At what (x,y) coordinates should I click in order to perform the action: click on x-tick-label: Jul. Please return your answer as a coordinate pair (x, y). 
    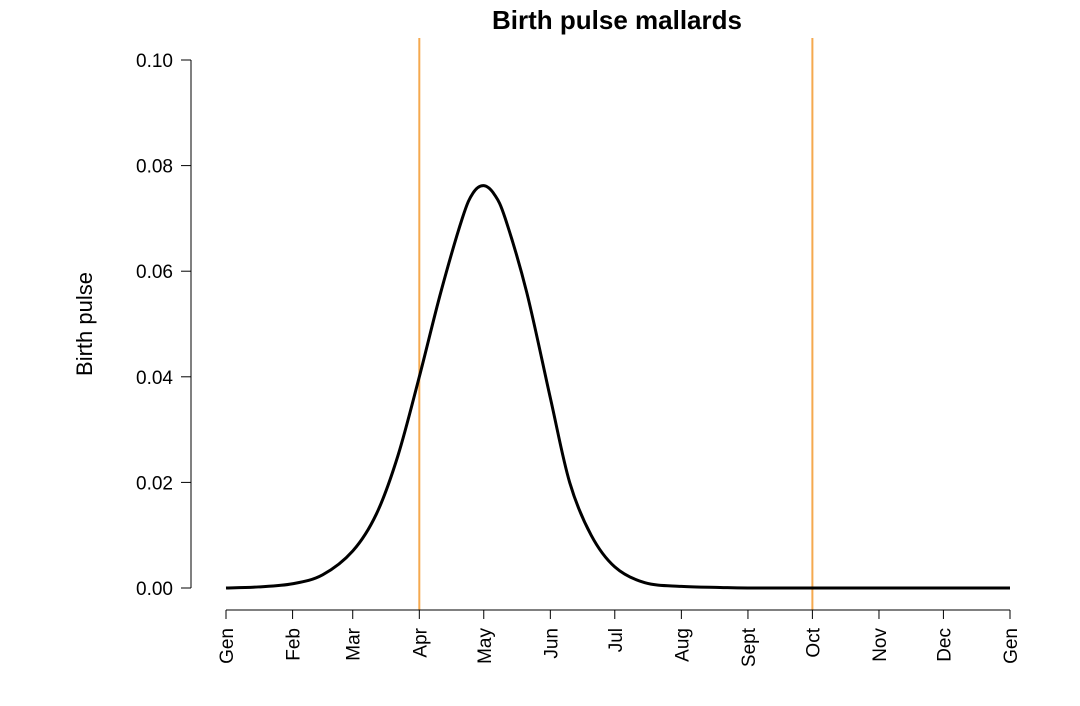
    Looking at the image, I should click on (616, 640).